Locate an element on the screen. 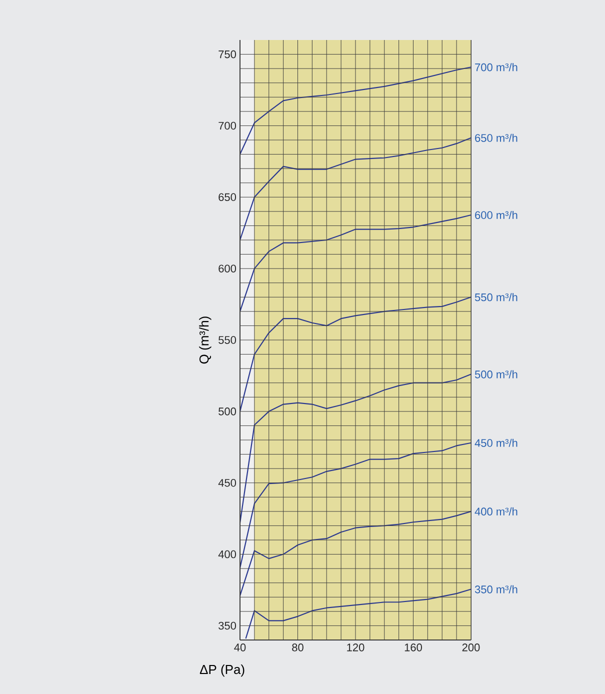  series-label: 450 m³/h is located at coordinates (496, 442).